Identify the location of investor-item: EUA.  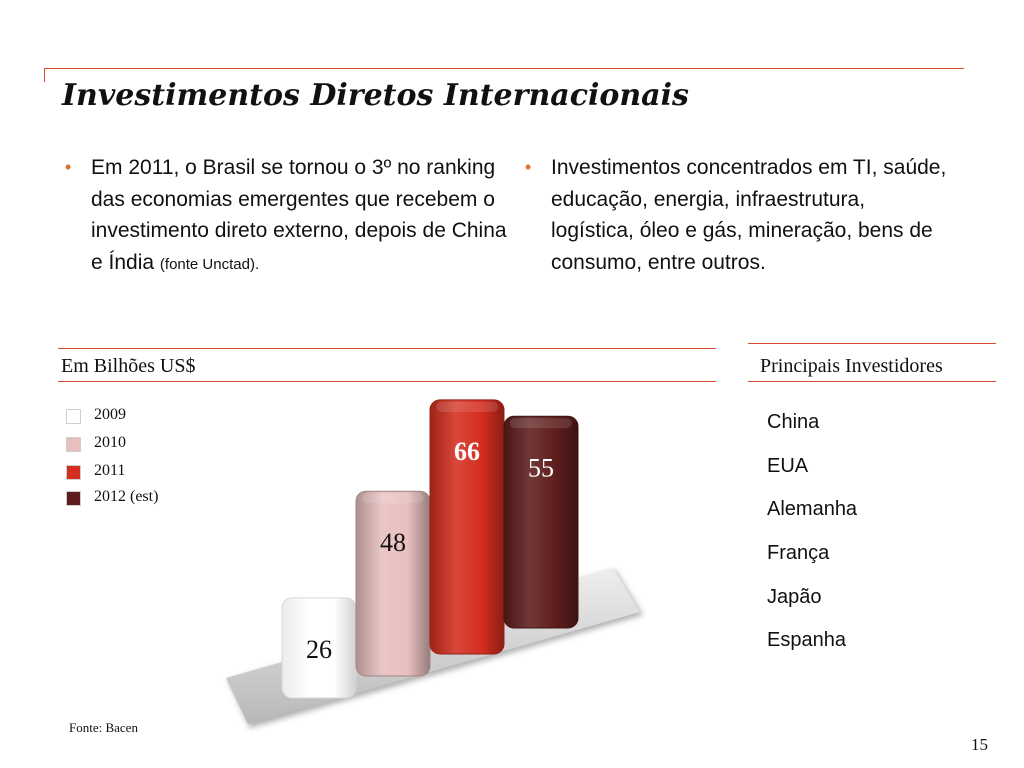
(788, 466).